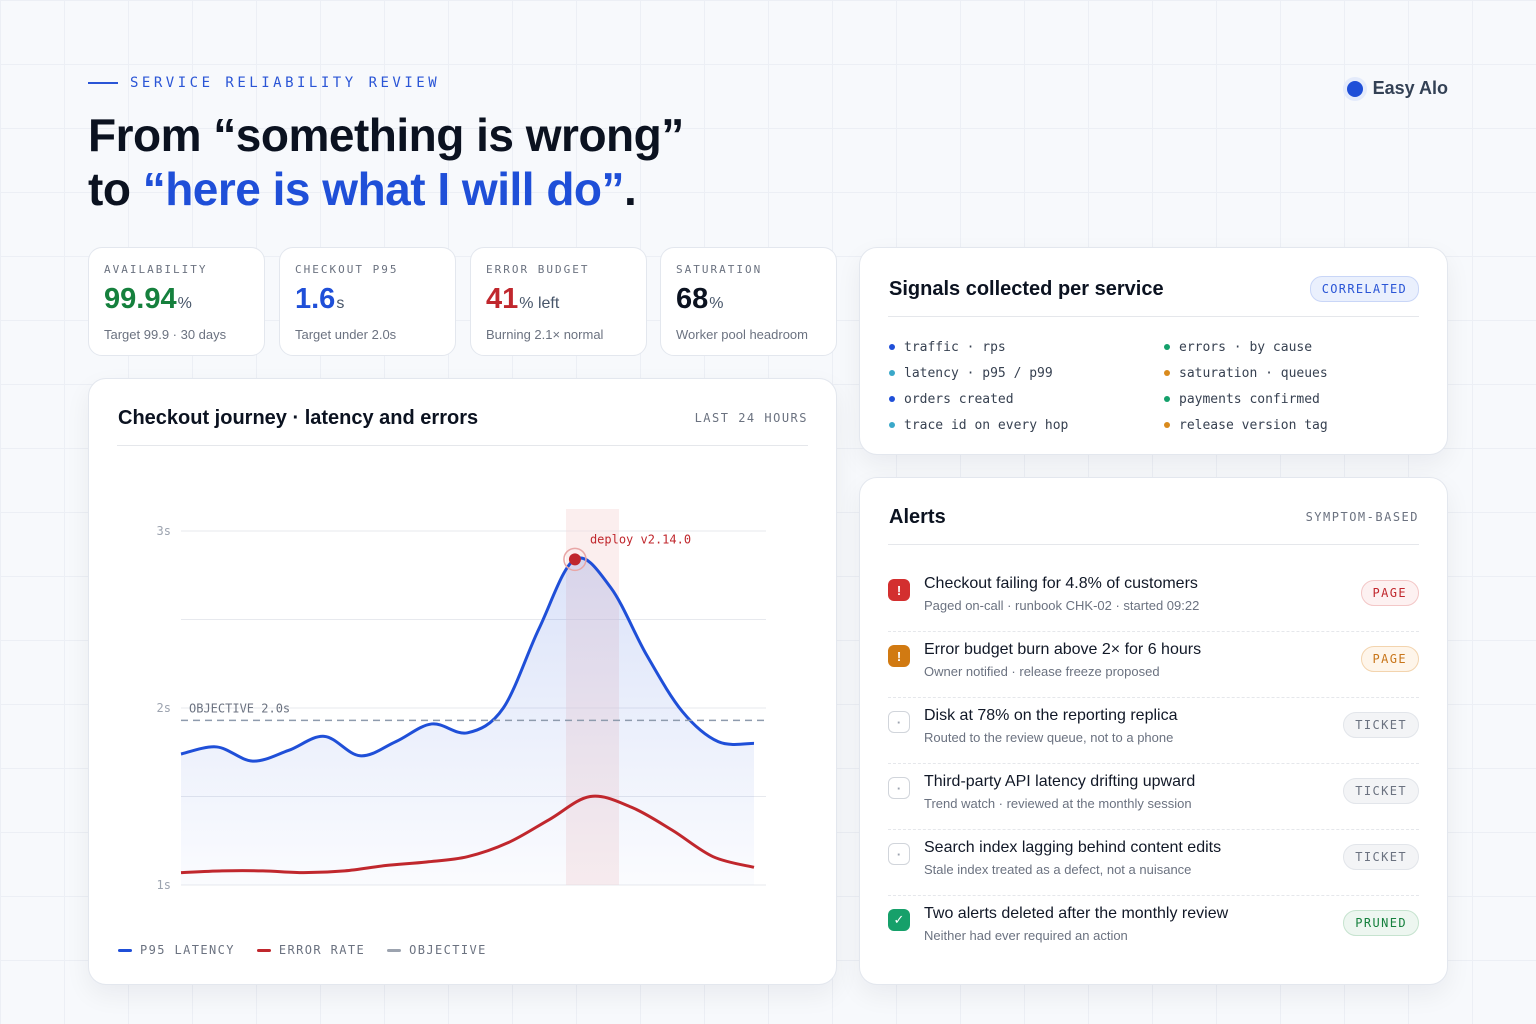 Image resolution: width=1536 pixels, height=1024 pixels. Describe the element at coordinates (978, 373) in the screenshot. I see `signal-label: latency · p95 / p99` at that location.